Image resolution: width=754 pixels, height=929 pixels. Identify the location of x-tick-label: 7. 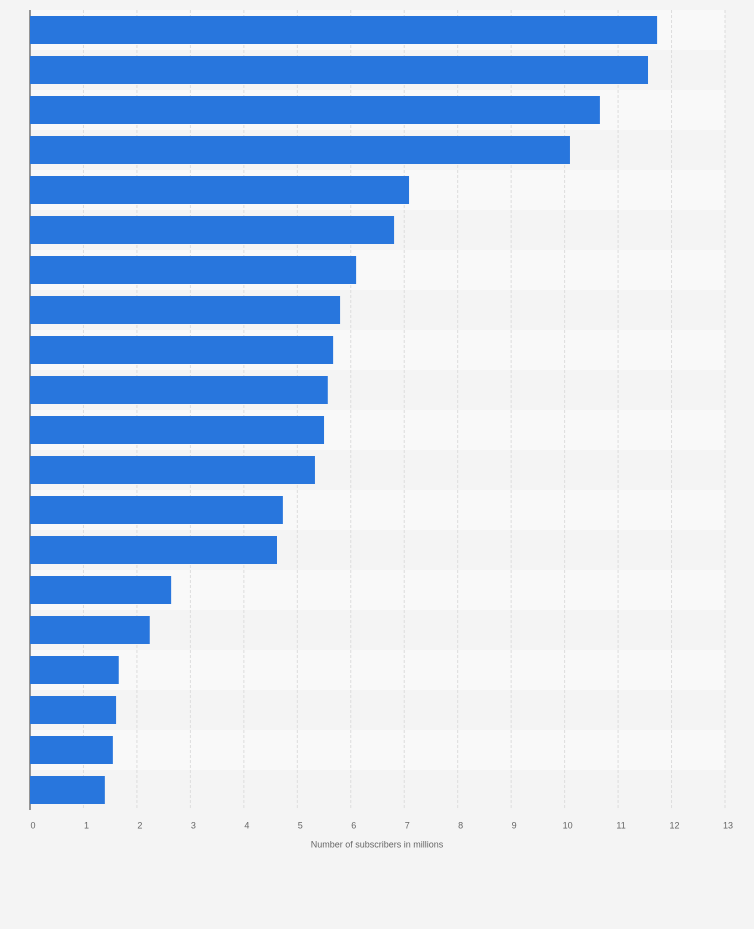
(407, 825).